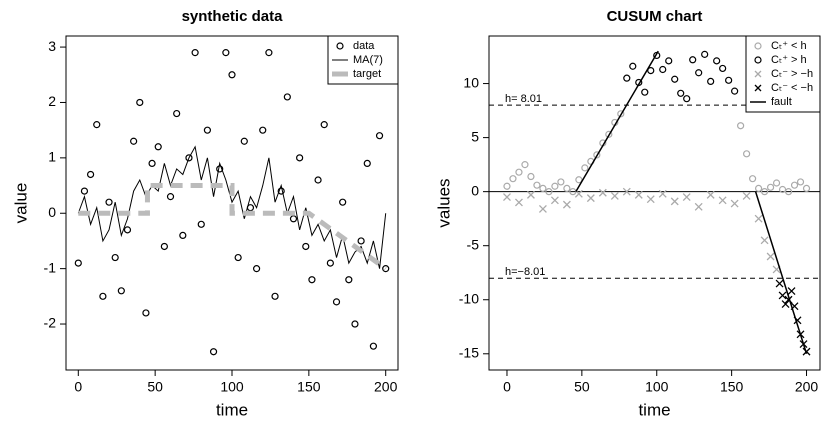  What do you see at coordinates (50, 267) in the screenshot?
I see `y-tick-label: -1` at bounding box center [50, 267].